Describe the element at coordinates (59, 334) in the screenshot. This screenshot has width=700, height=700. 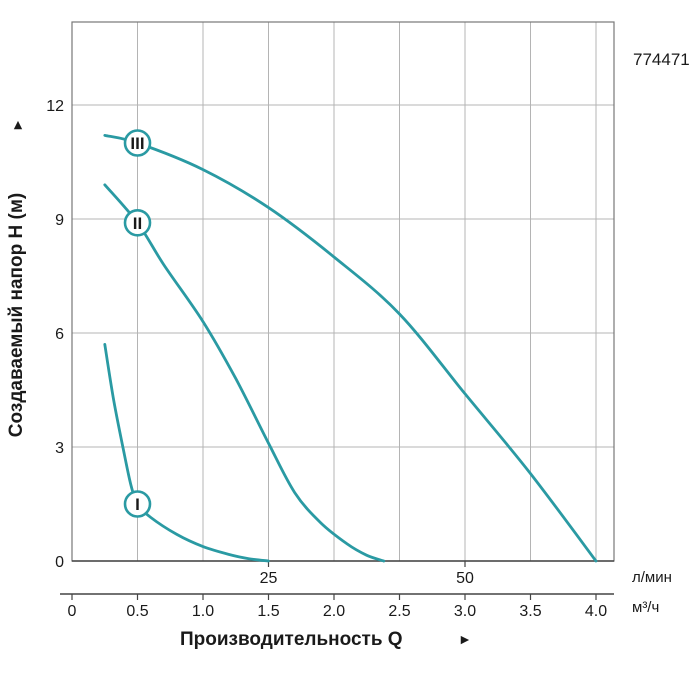
I see `y-tick-label: 6` at that location.